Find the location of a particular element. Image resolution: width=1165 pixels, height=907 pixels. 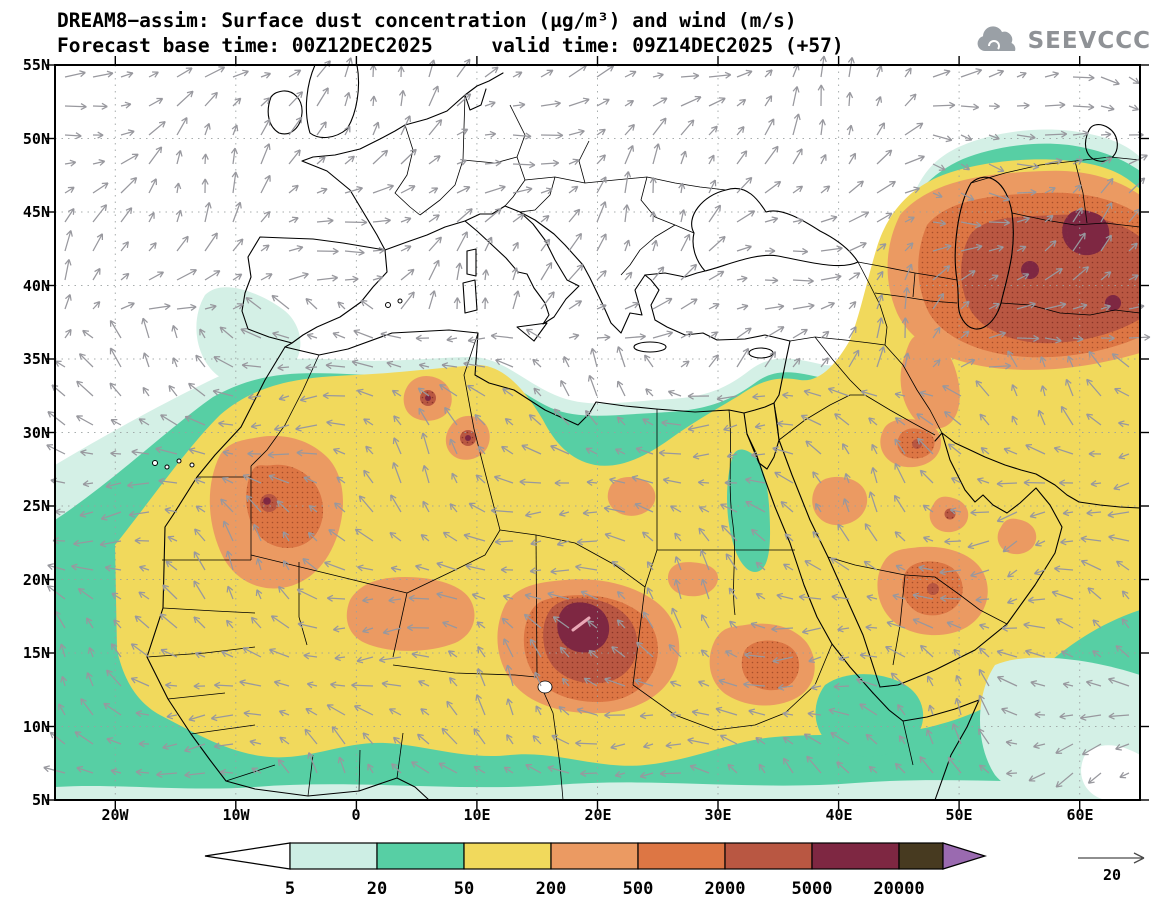

lat-tick-label: 55N is located at coordinates (36, 65).